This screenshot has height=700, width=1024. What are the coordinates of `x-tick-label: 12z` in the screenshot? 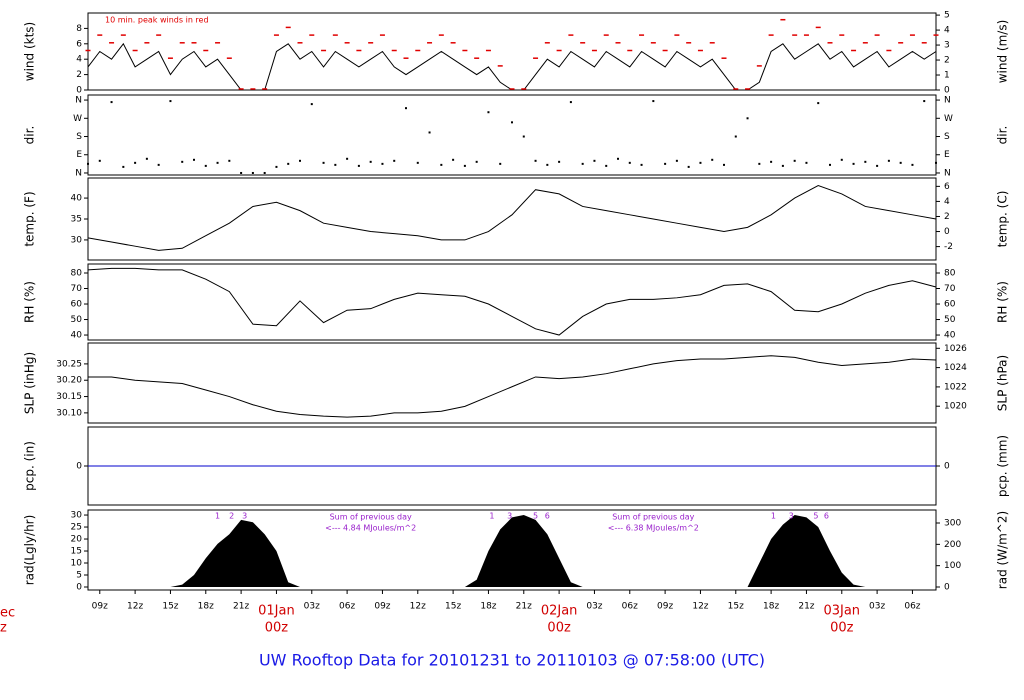 It's located at (135, 607).